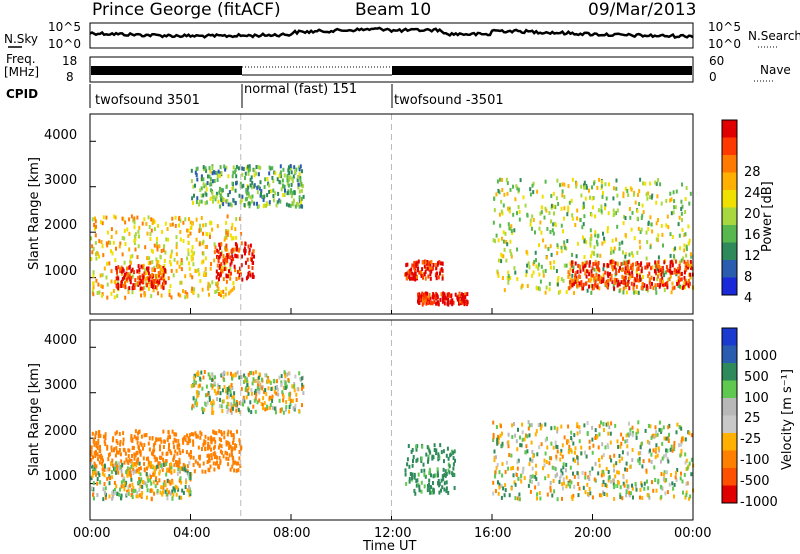 The width and height of the screenshot is (800, 554). I want to click on power-ytick-1000: 1000, so click(61, 271).